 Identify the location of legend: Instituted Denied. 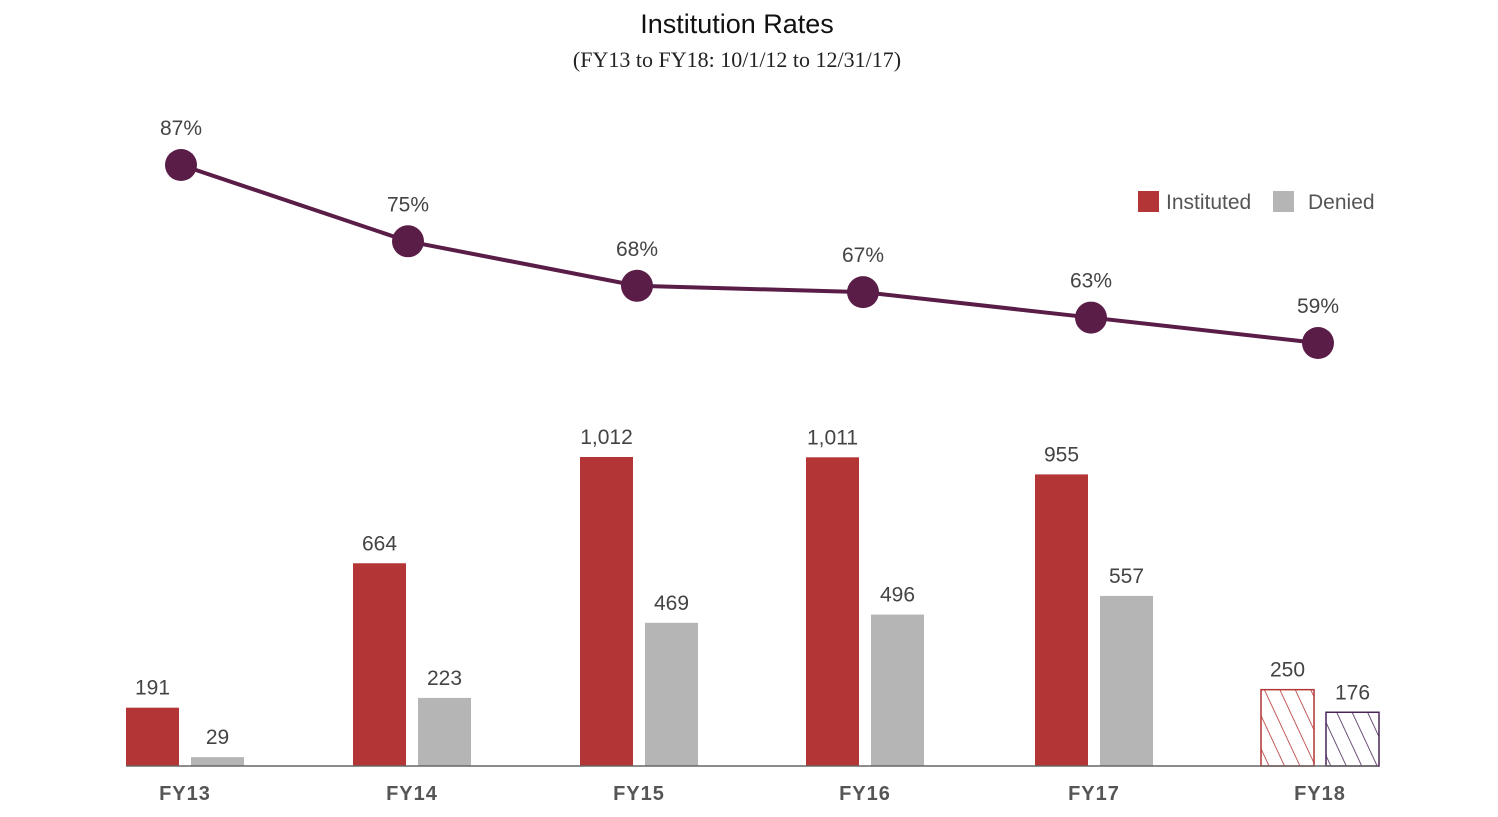
(1256, 202).